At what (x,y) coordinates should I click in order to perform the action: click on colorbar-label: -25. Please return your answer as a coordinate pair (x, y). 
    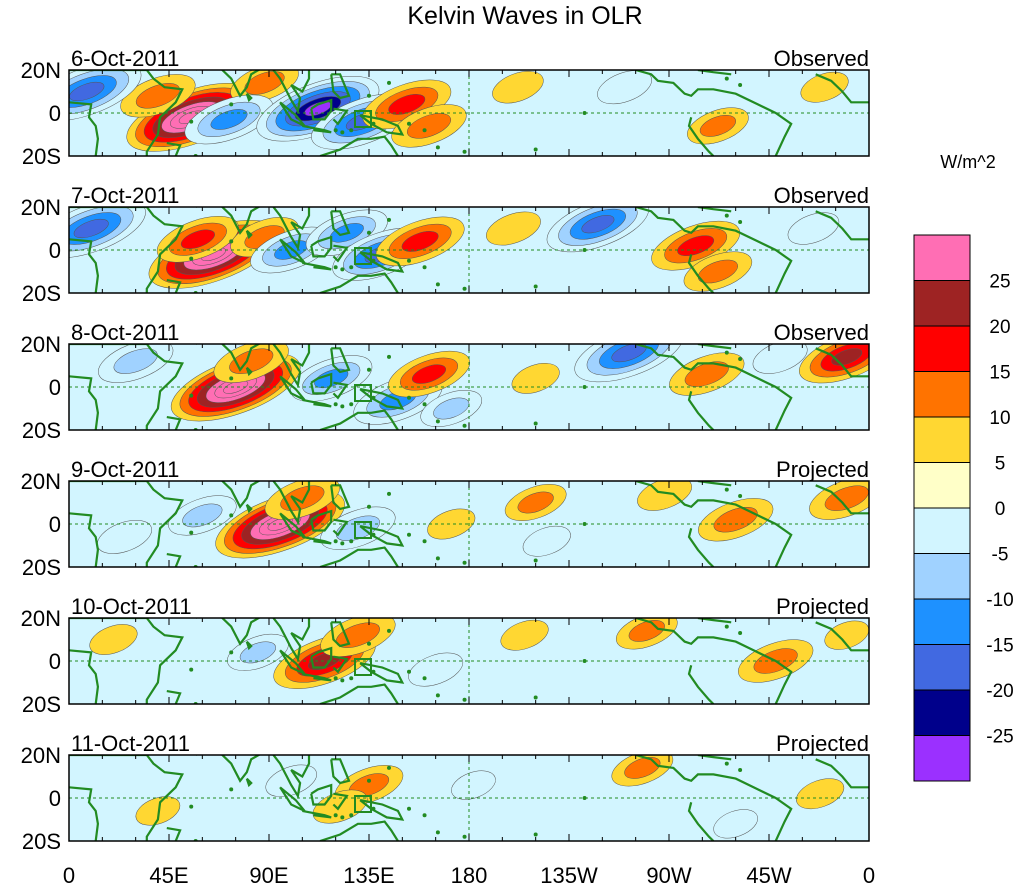
    Looking at the image, I should click on (999, 737).